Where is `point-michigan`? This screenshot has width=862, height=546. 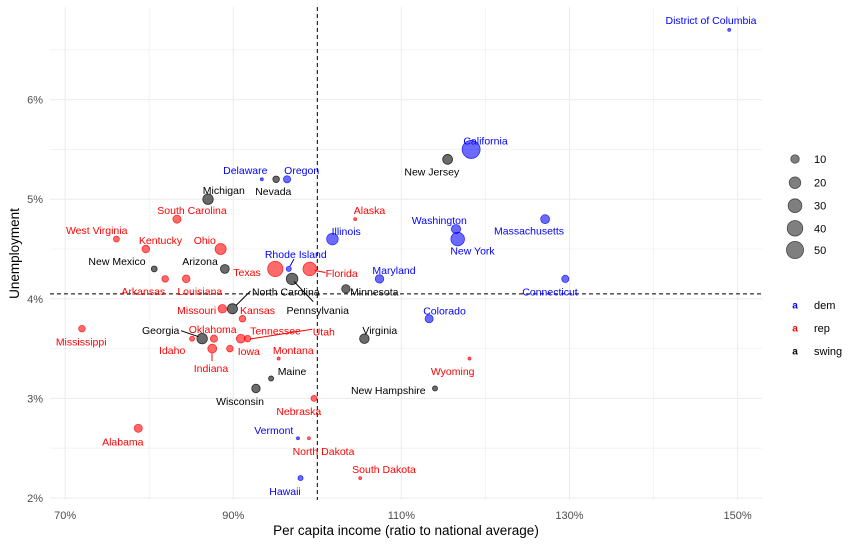 point-michigan is located at coordinates (208, 199).